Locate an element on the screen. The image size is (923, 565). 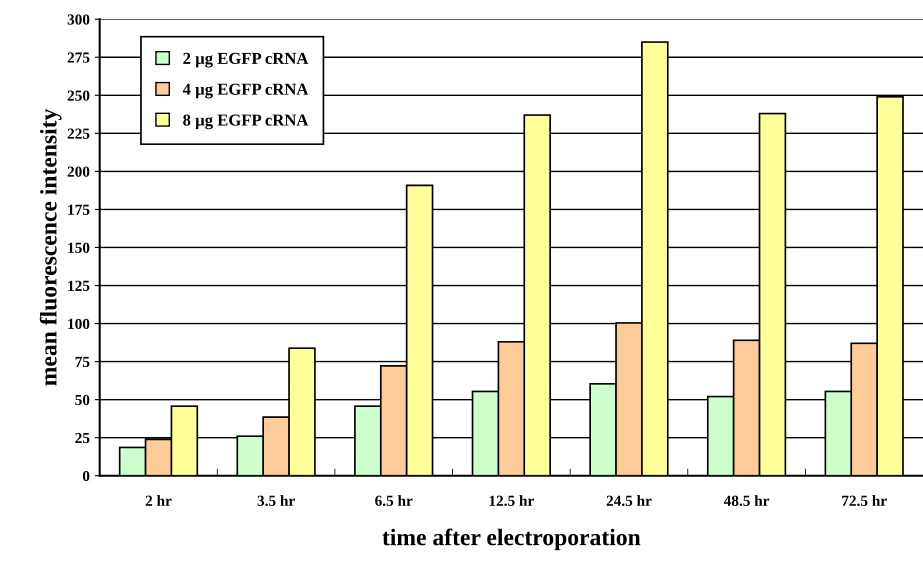
x-tick-label: 2 hr is located at coordinates (159, 500).